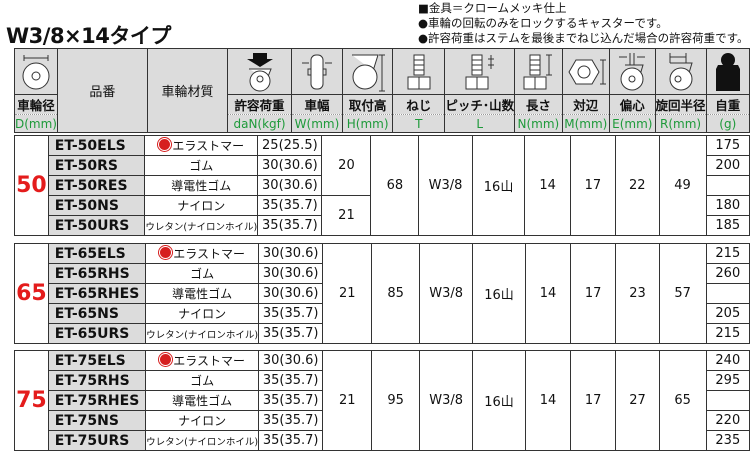  What do you see at coordinates (88, 36) in the screenshot?
I see `page-title: W3/8×14タイプ` at bounding box center [88, 36].